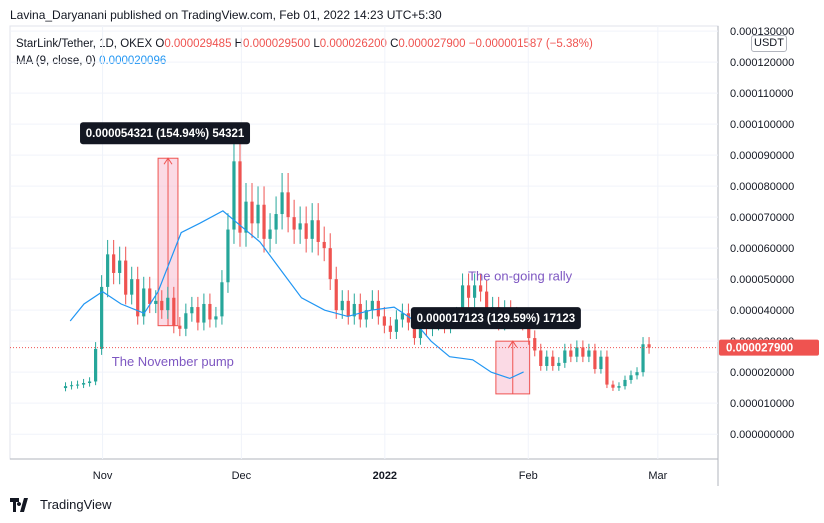 The image size is (824, 523). I want to click on range-label-box, so click(165, 133).